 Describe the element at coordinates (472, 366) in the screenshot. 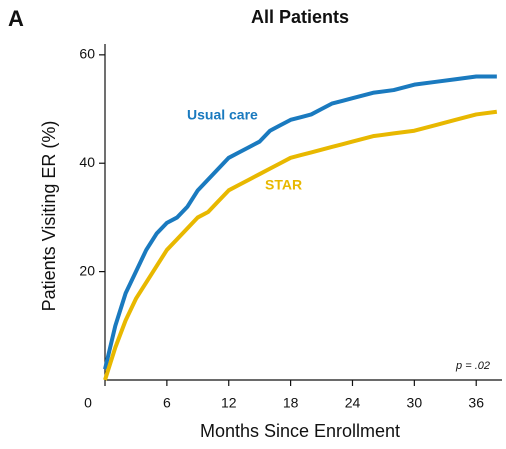

I see `annotation: p = .02` at that location.